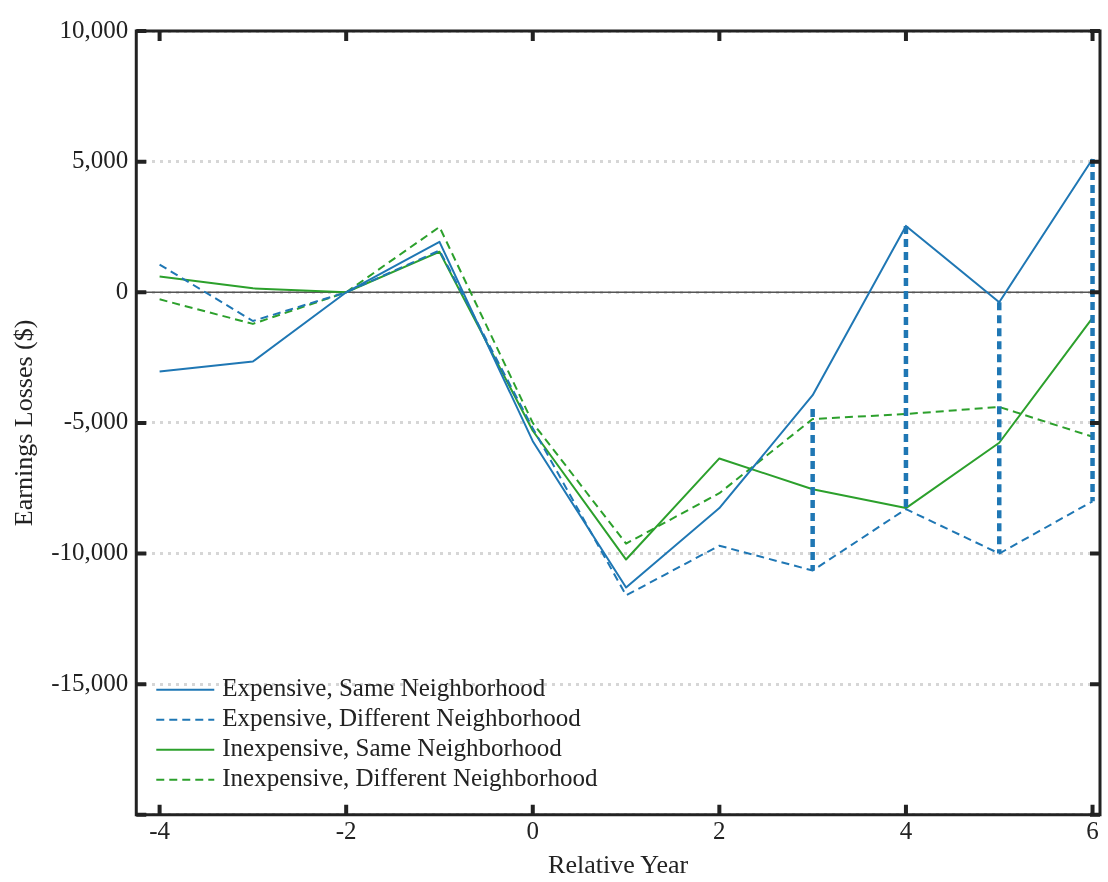 This screenshot has width=1108, height=882. Describe the element at coordinates (1092, 831) in the screenshot. I see `x-tick-label: 6` at that location.